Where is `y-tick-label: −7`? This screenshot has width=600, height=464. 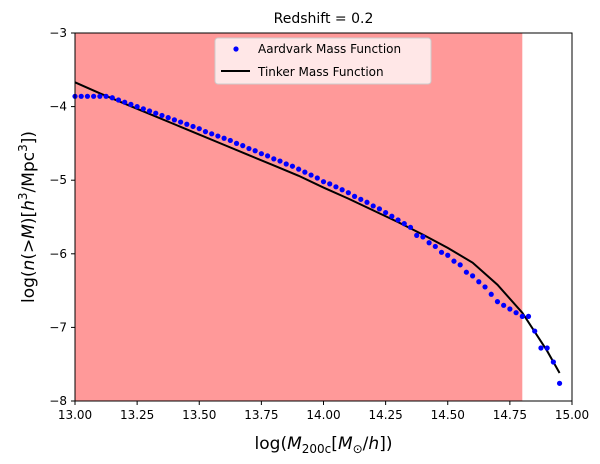 y-tick-label: −7 is located at coordinates (58, 327).